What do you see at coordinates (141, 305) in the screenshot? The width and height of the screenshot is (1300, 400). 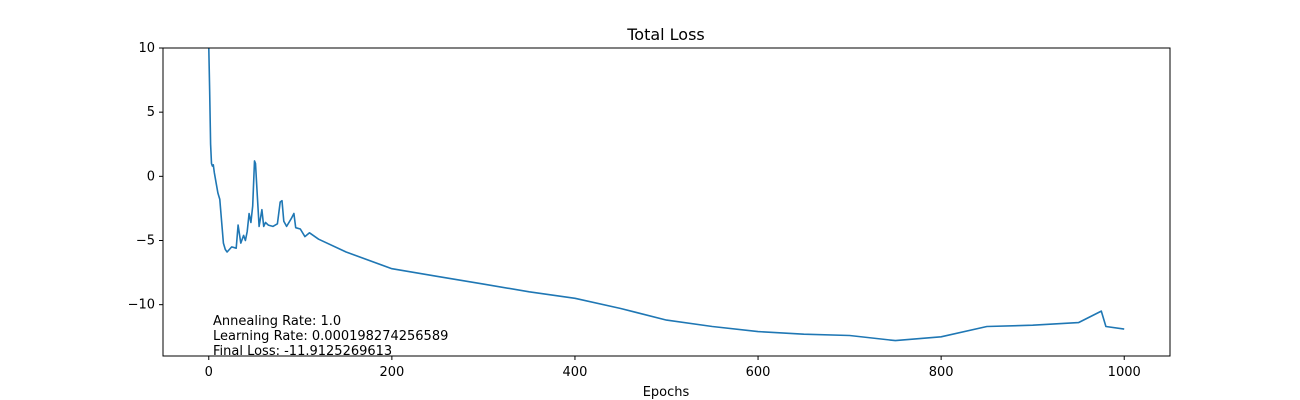 I see `y-tick-label: −10` at bounding box center [141, 305].